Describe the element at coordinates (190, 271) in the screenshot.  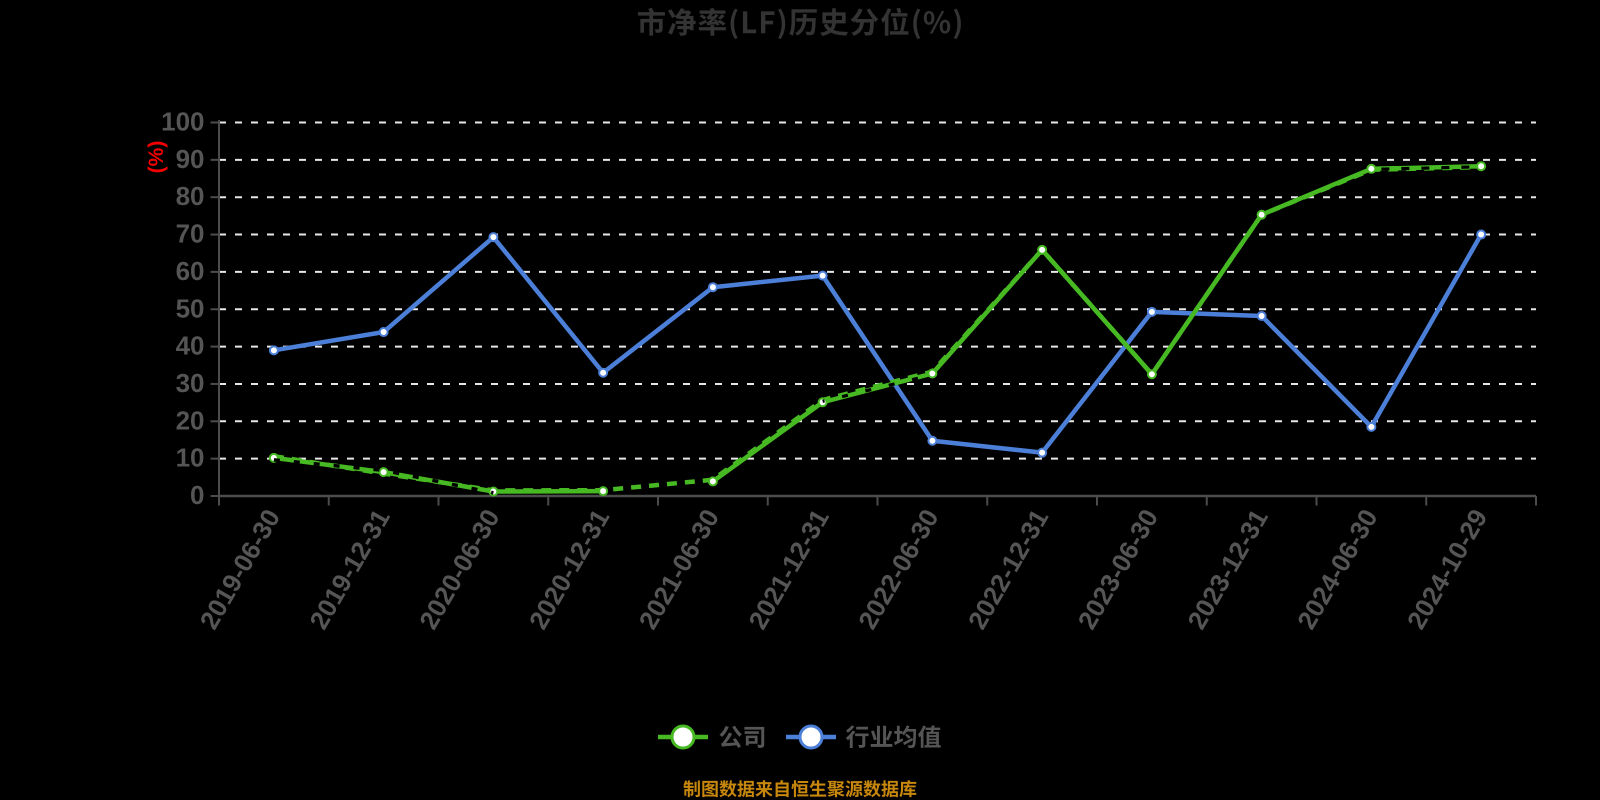
I see `svg-text: 60` at that location.